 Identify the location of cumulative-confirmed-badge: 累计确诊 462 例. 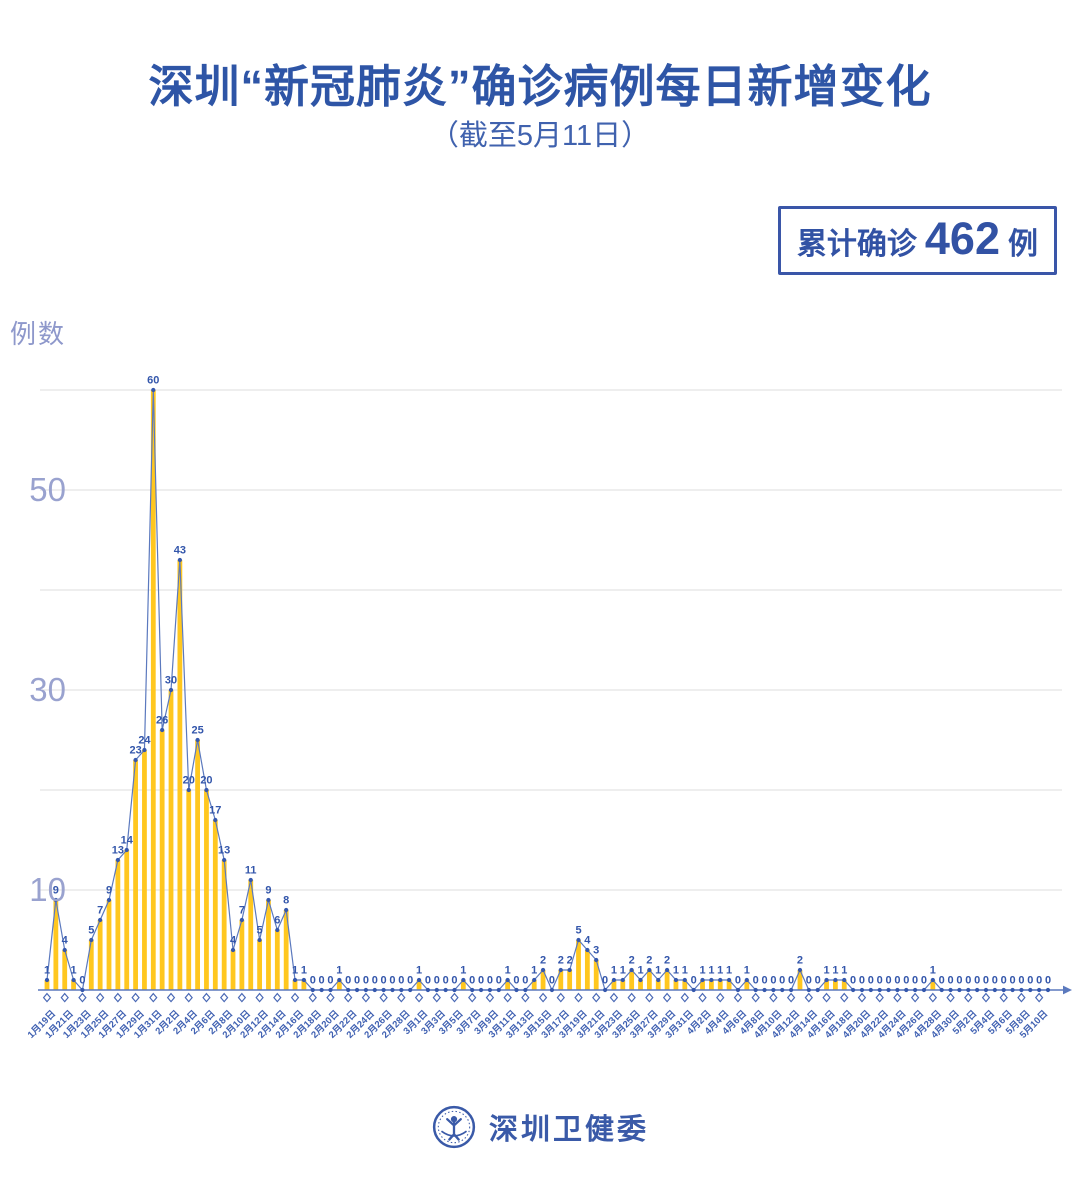
(917, 240).